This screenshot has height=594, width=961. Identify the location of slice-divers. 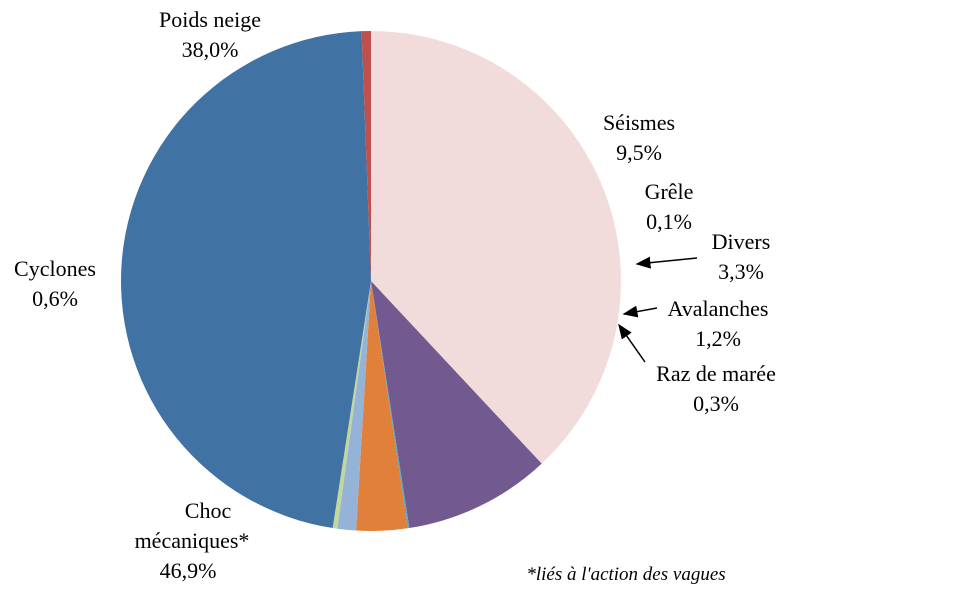
(382, 406).